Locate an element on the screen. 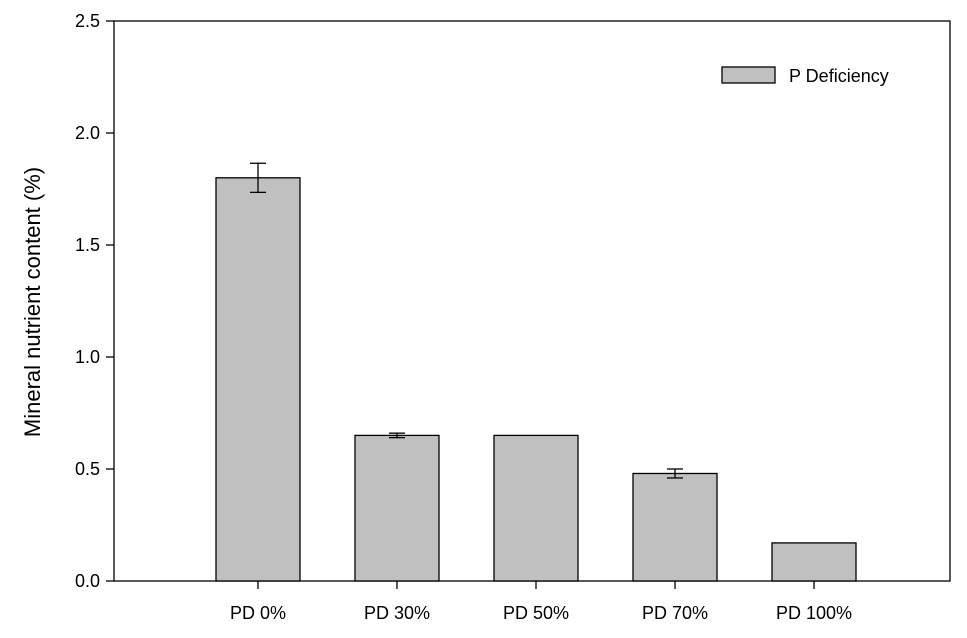 This screenshot has height=638, width=967. y-axis-ticks: 0.0 0.5 1.0 1.5 2.0 2.5 is located at coordinates (94, 301).